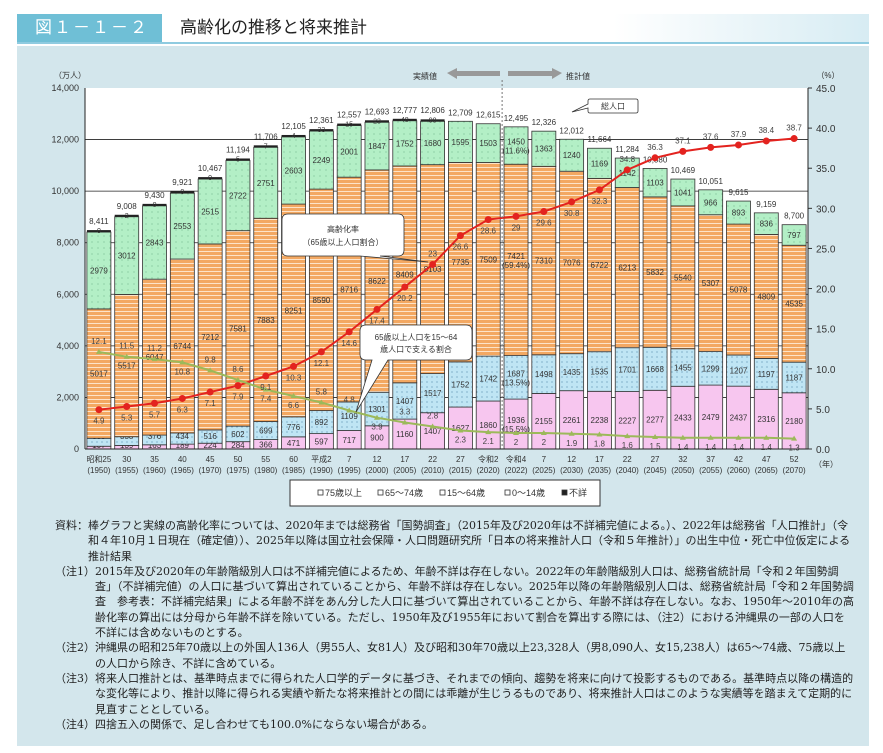  I want to click on bar-total-label: 12,806, so click(432, 110).